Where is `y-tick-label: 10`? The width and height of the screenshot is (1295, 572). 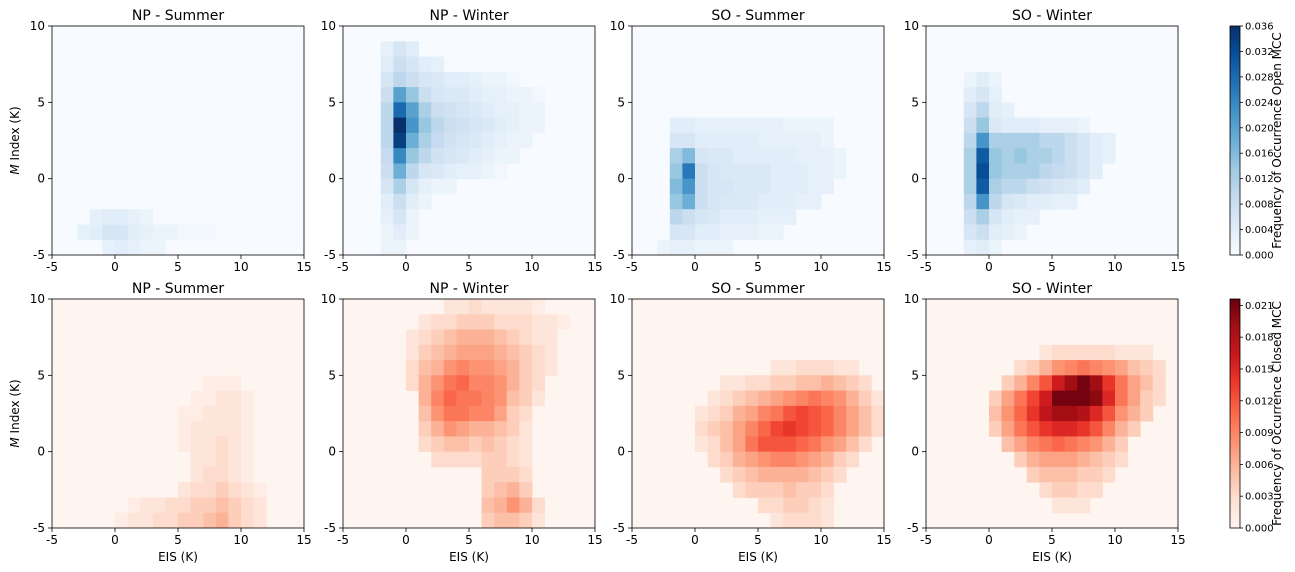
y-tick-label: 10 is located at coordinates (617, 26).